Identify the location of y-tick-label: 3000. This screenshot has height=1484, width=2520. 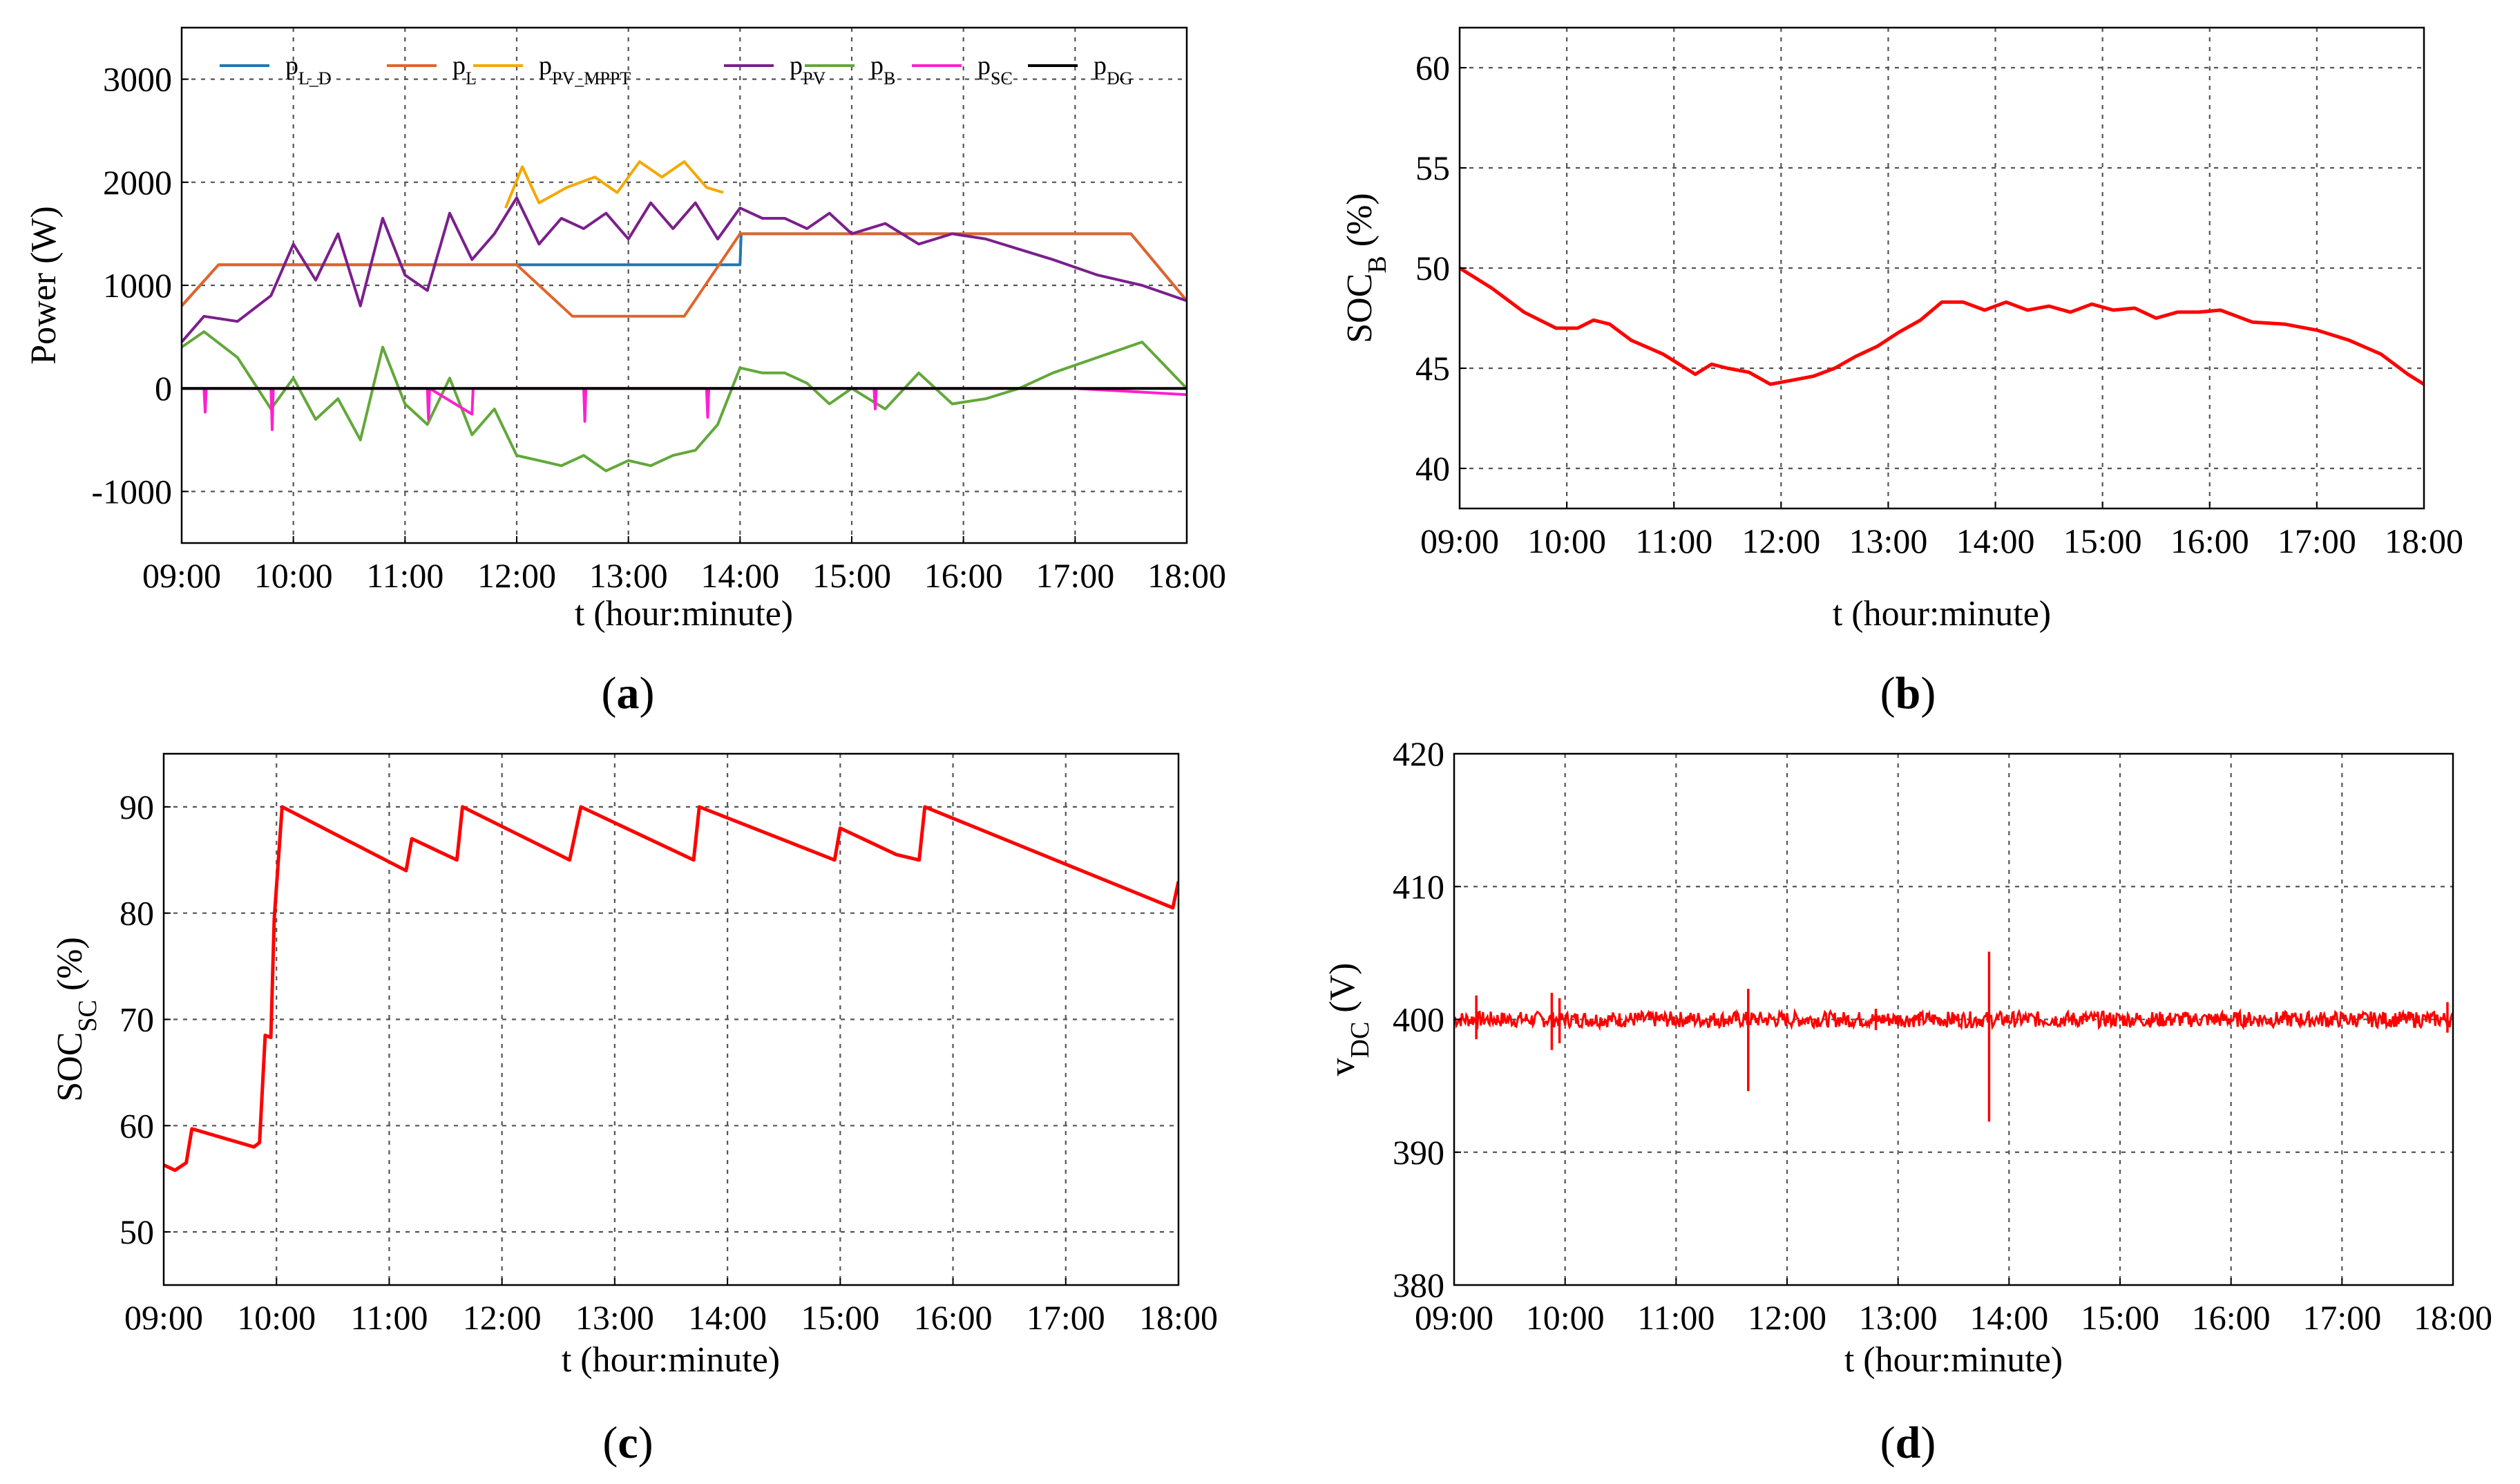
(137, 79).